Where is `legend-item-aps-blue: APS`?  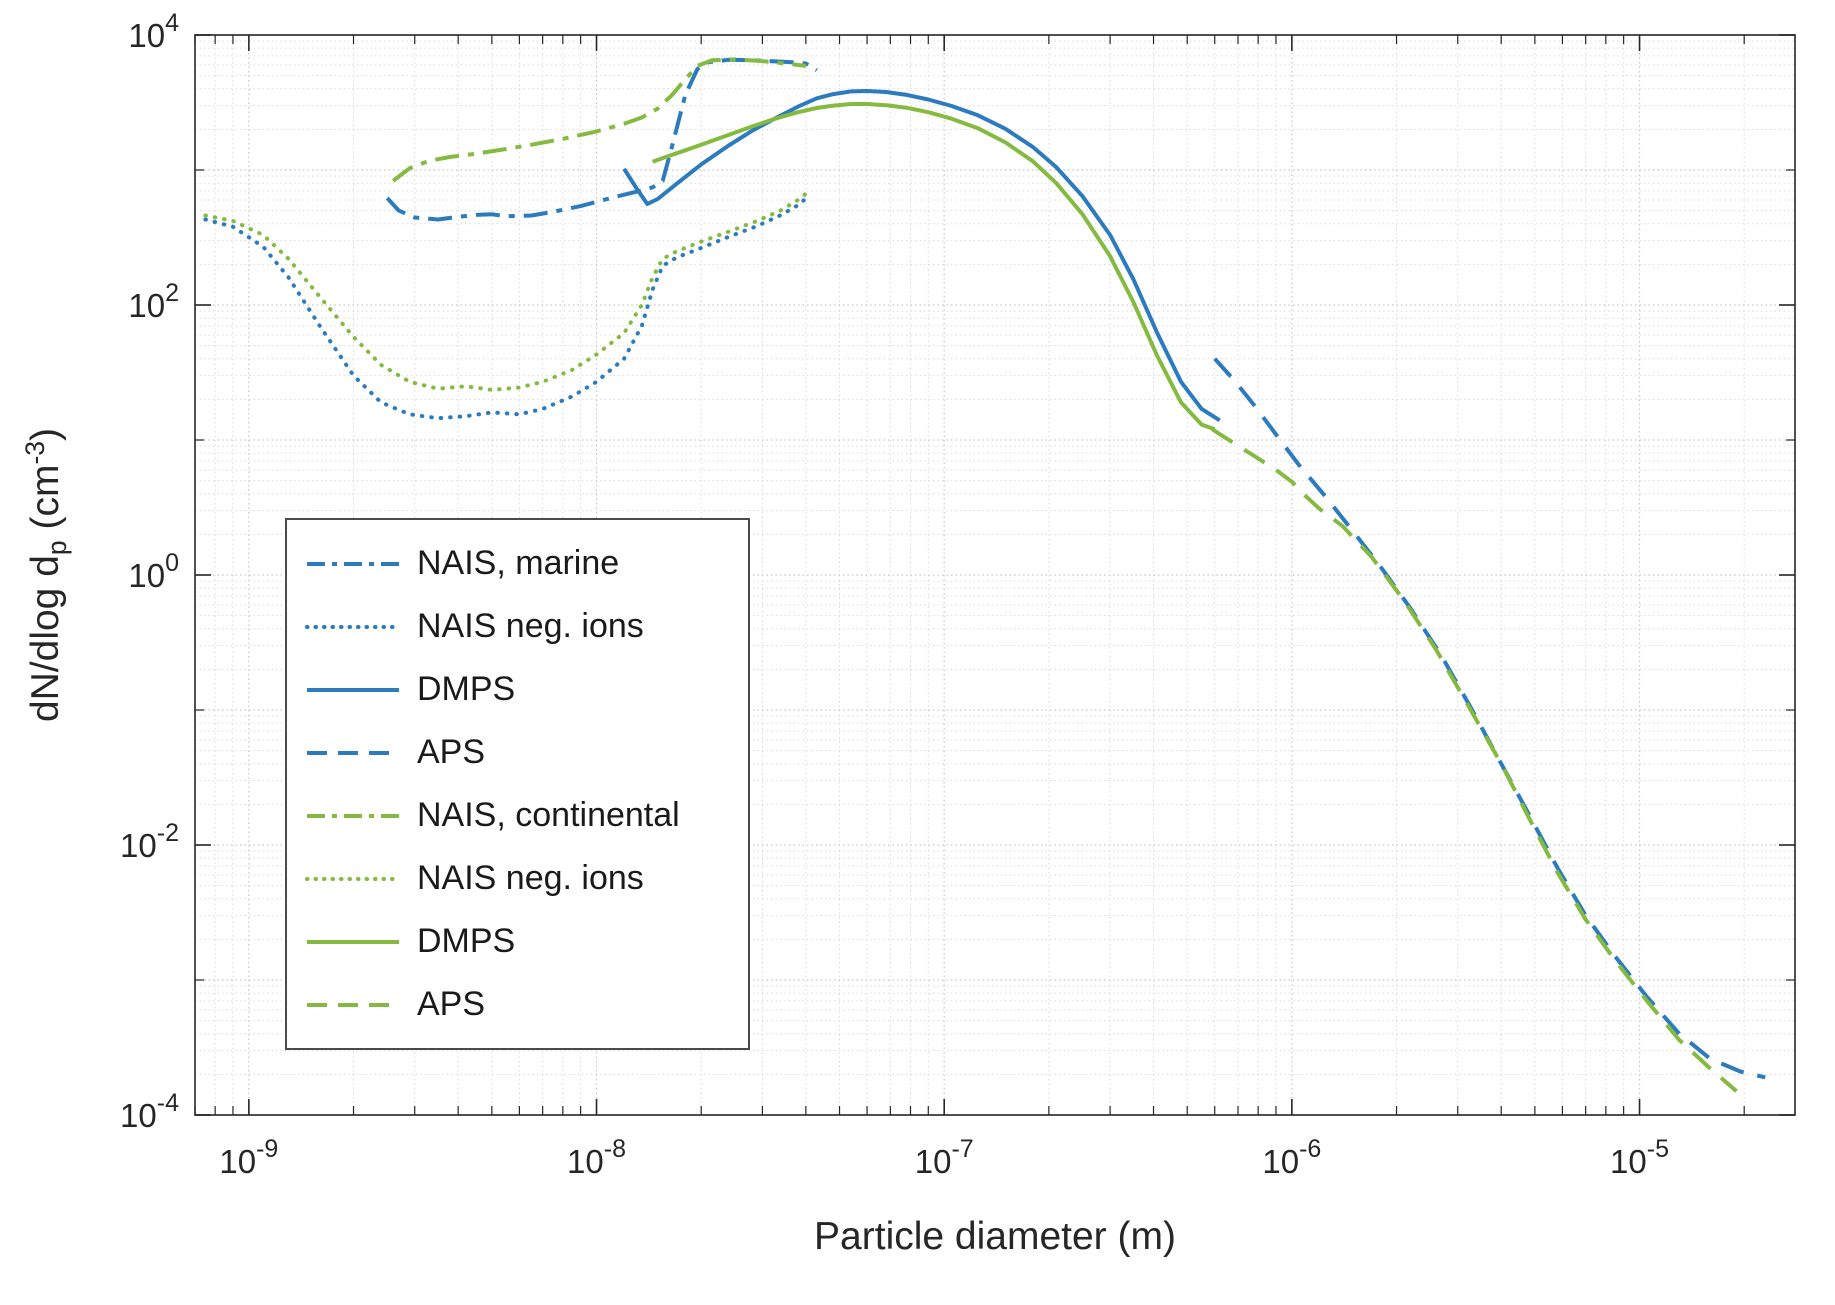
legend-item-aps-blue: APS is located at coordinates (517, 752).